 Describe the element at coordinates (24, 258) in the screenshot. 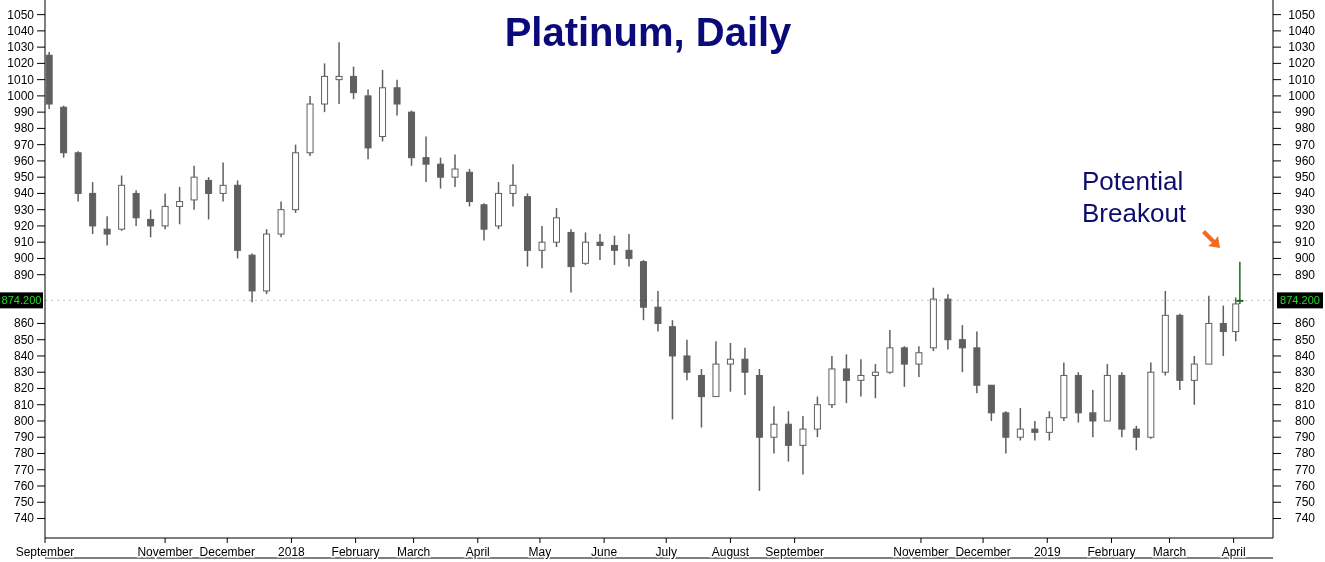

I see `y-tick-label: 900` at that location.